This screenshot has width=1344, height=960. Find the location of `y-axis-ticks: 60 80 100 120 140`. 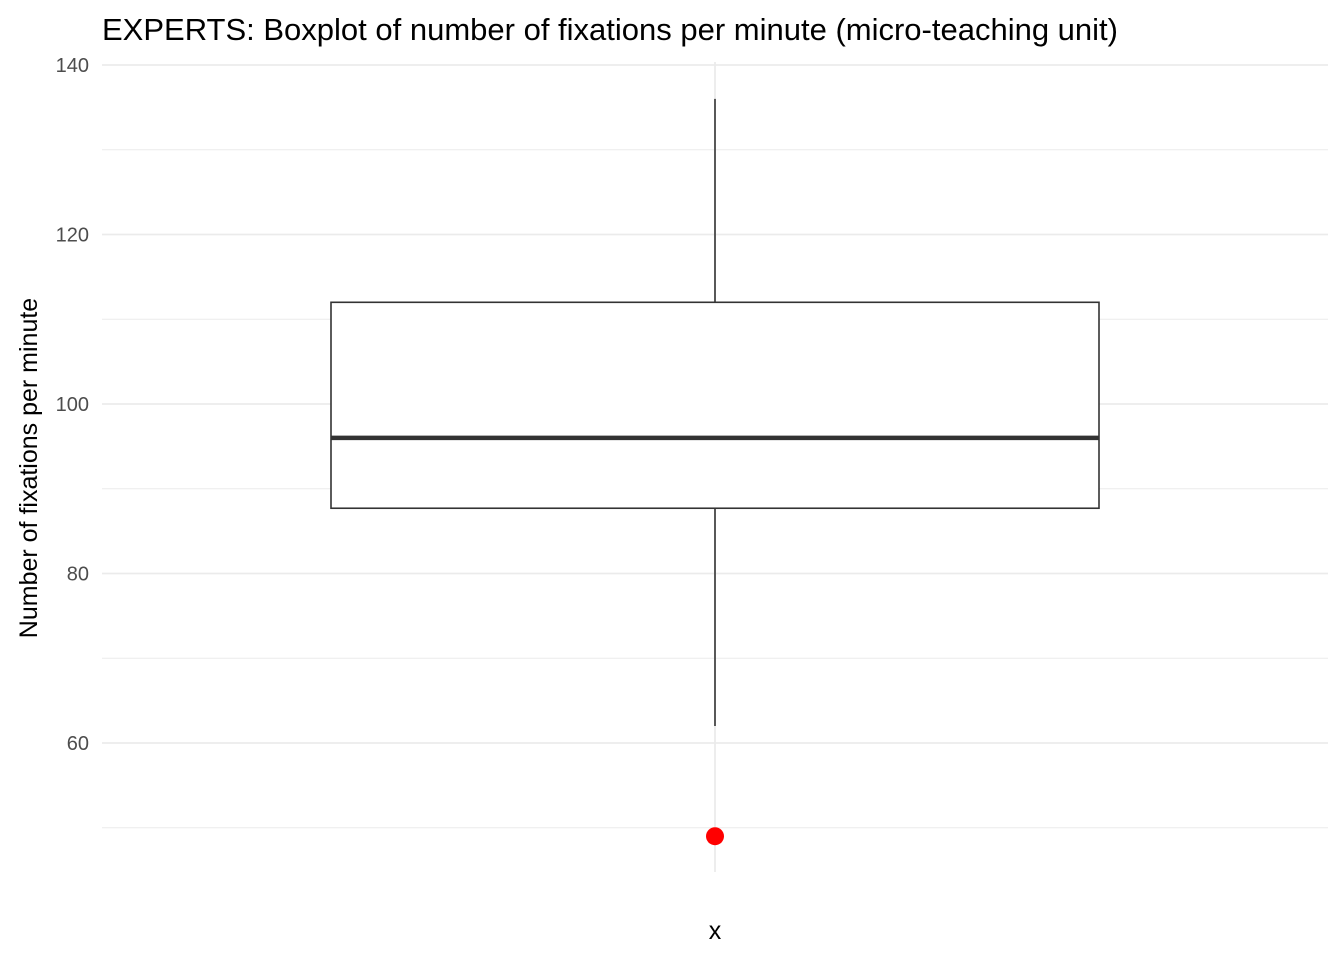

y-axis-ticks: 60 80 100 120 140 is located at coordinates (72, 405).